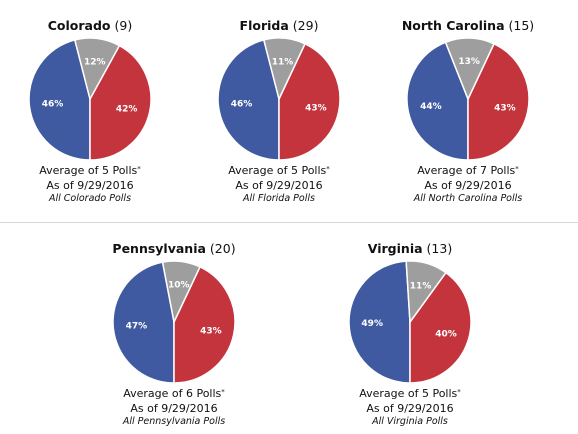 The width and height of the screenshot is (578, 434). I want to click on pie-chart-florida: 46% 43% 11%, so click(279, 99).